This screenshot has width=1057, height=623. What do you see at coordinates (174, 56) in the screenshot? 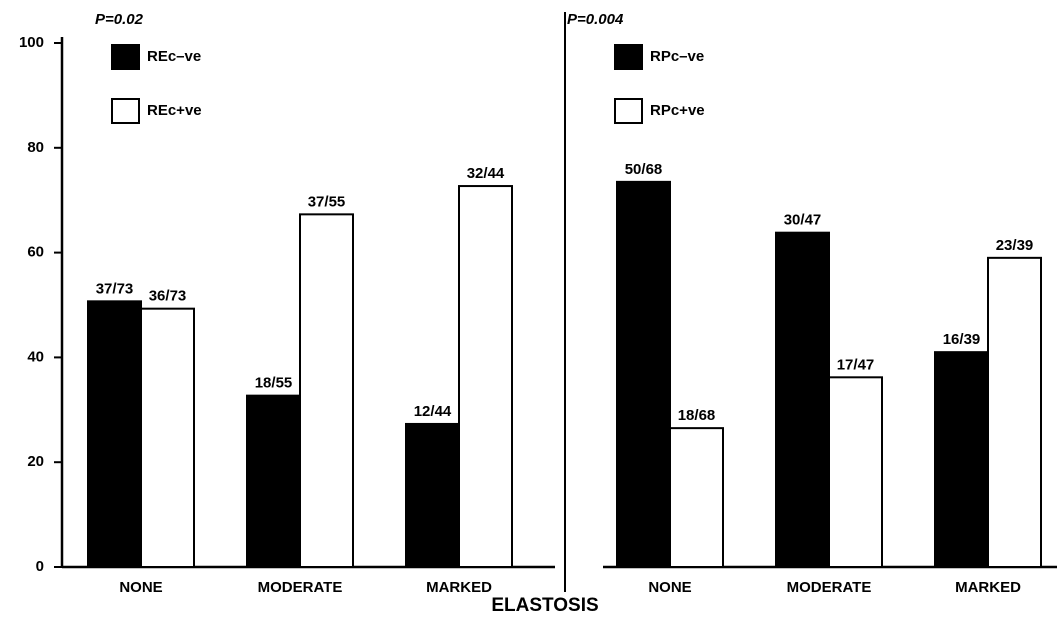
I see `legend-label: REc–ve` at bounding box center [174, 56].